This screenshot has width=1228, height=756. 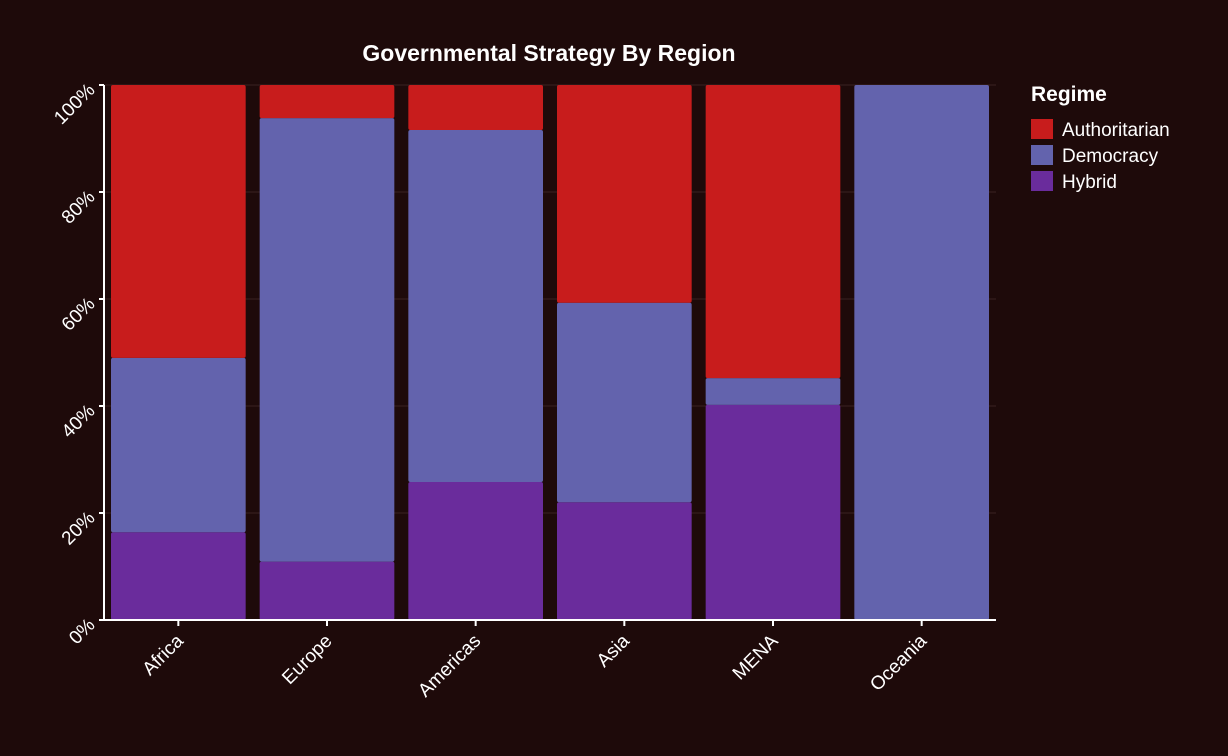 I want to click on x-tick-label: Europe, so click(x=307, y=660).